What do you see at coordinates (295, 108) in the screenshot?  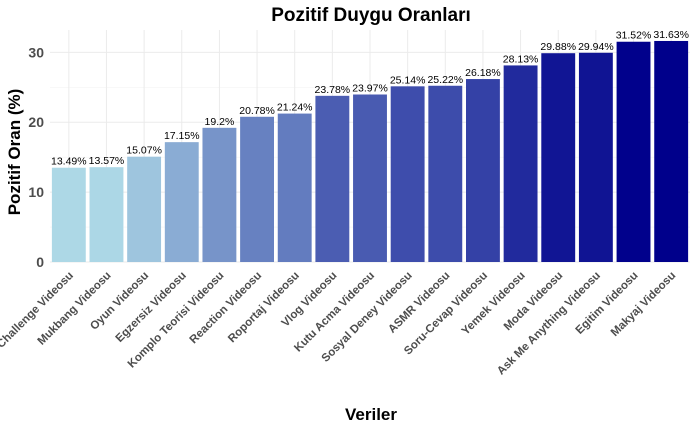 I see `data-label: 21.24%` at bounding box center [295, 108].